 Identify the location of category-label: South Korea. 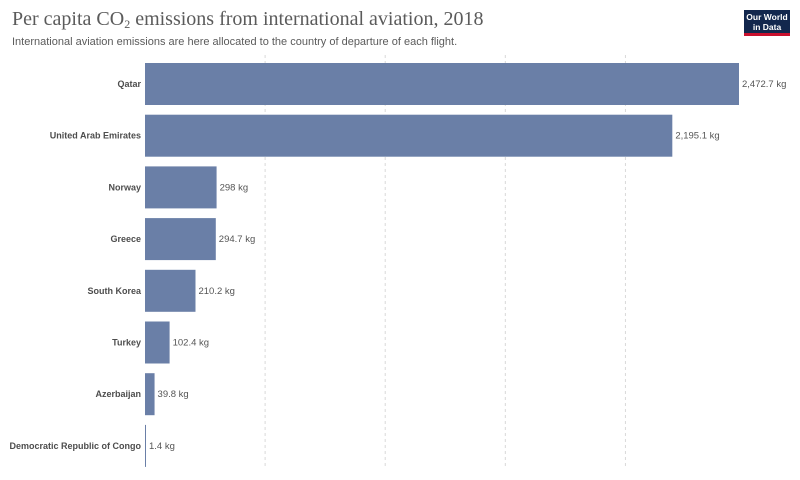
(114, 291).